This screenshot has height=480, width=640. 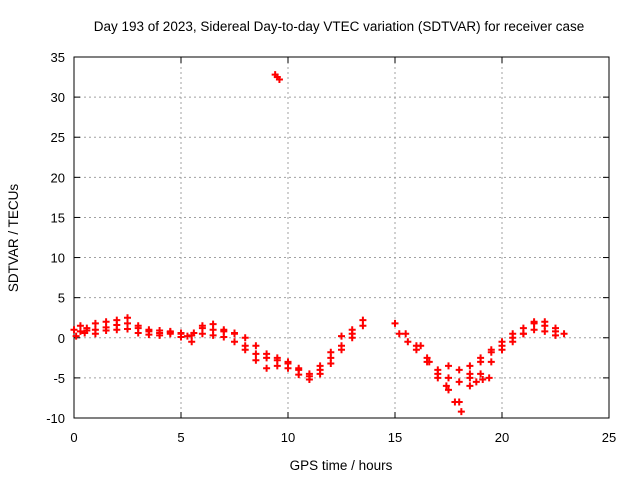 I want to click on y-tick-label: 30, so click(x=58, y=97).